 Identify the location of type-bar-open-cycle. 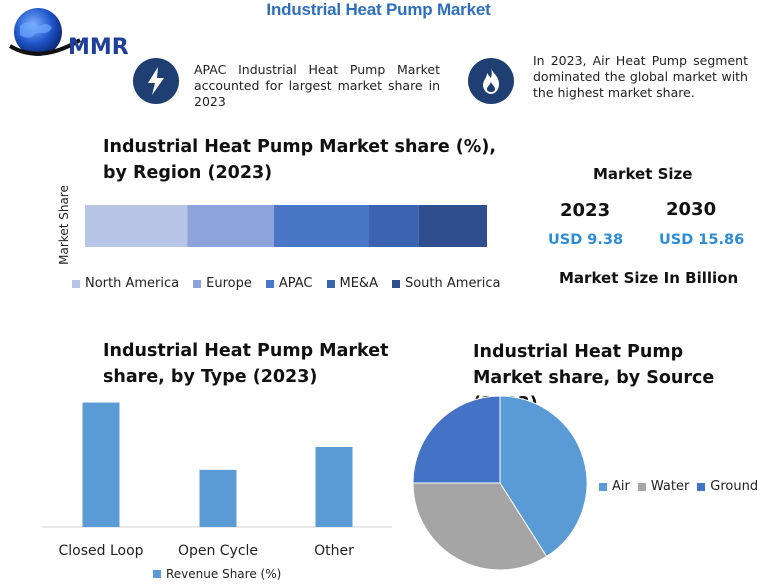
(218, 498).